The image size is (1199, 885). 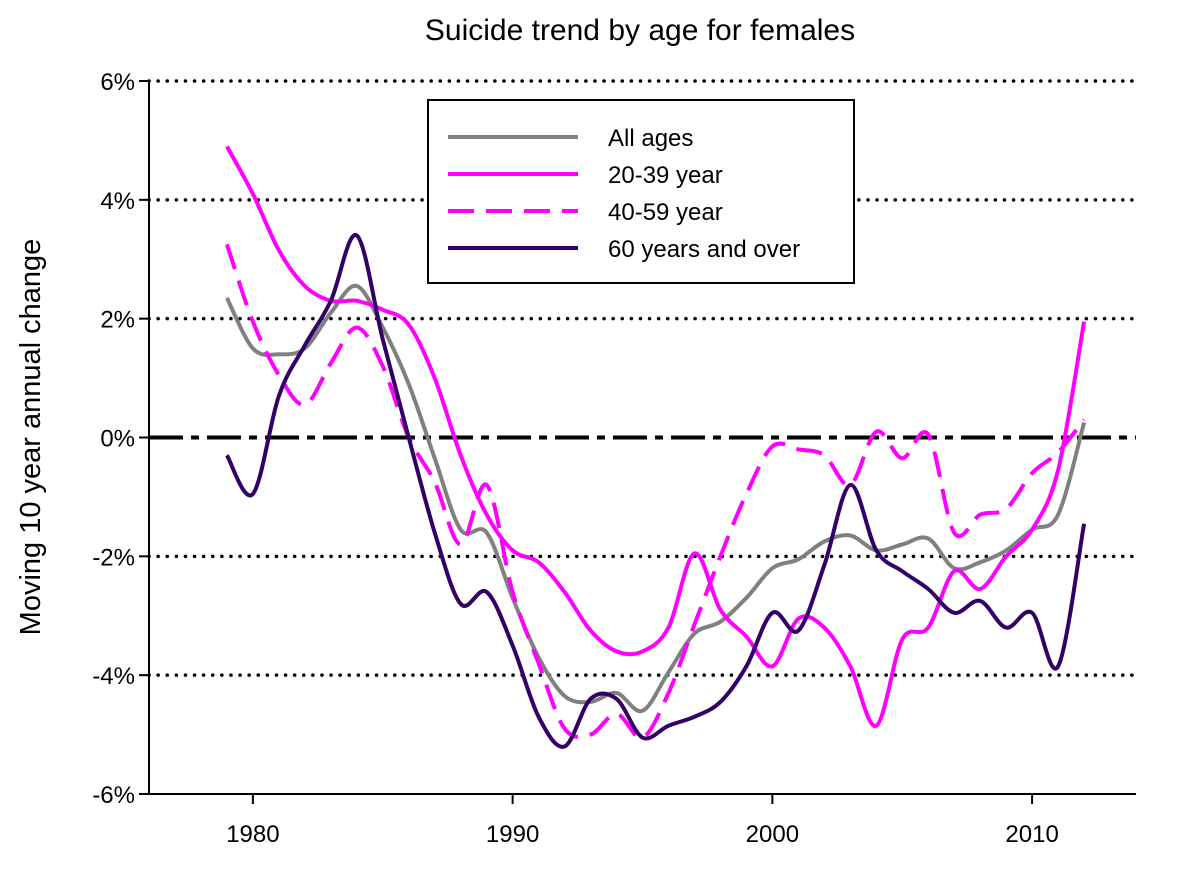 I want to click on y-tick-label: 2%, so click(x=117, y=320).